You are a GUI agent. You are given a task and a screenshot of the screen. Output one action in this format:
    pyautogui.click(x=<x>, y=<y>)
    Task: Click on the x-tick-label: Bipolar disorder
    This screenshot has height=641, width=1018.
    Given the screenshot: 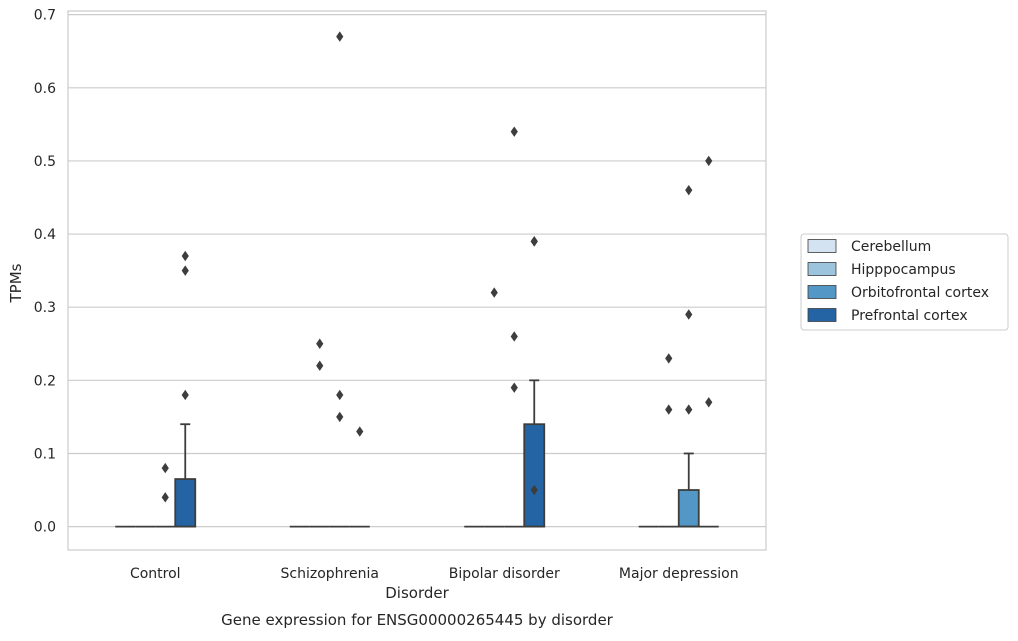 What is the action you would take?
    pyautogui.click(x=504, y=574)
    